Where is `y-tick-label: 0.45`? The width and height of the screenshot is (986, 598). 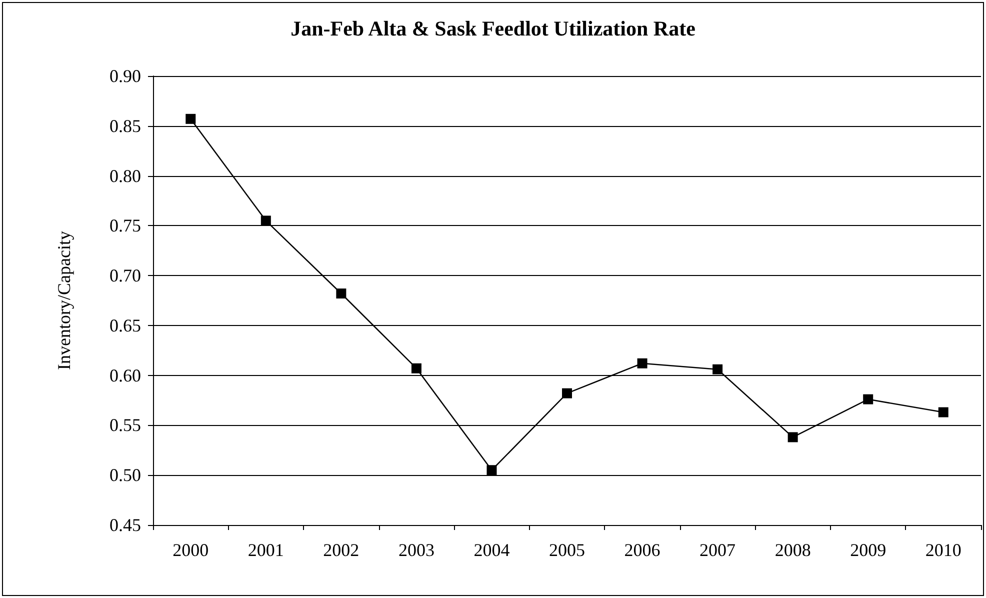 y-tick-label: 0.45 is located at coordinates (125, 525).